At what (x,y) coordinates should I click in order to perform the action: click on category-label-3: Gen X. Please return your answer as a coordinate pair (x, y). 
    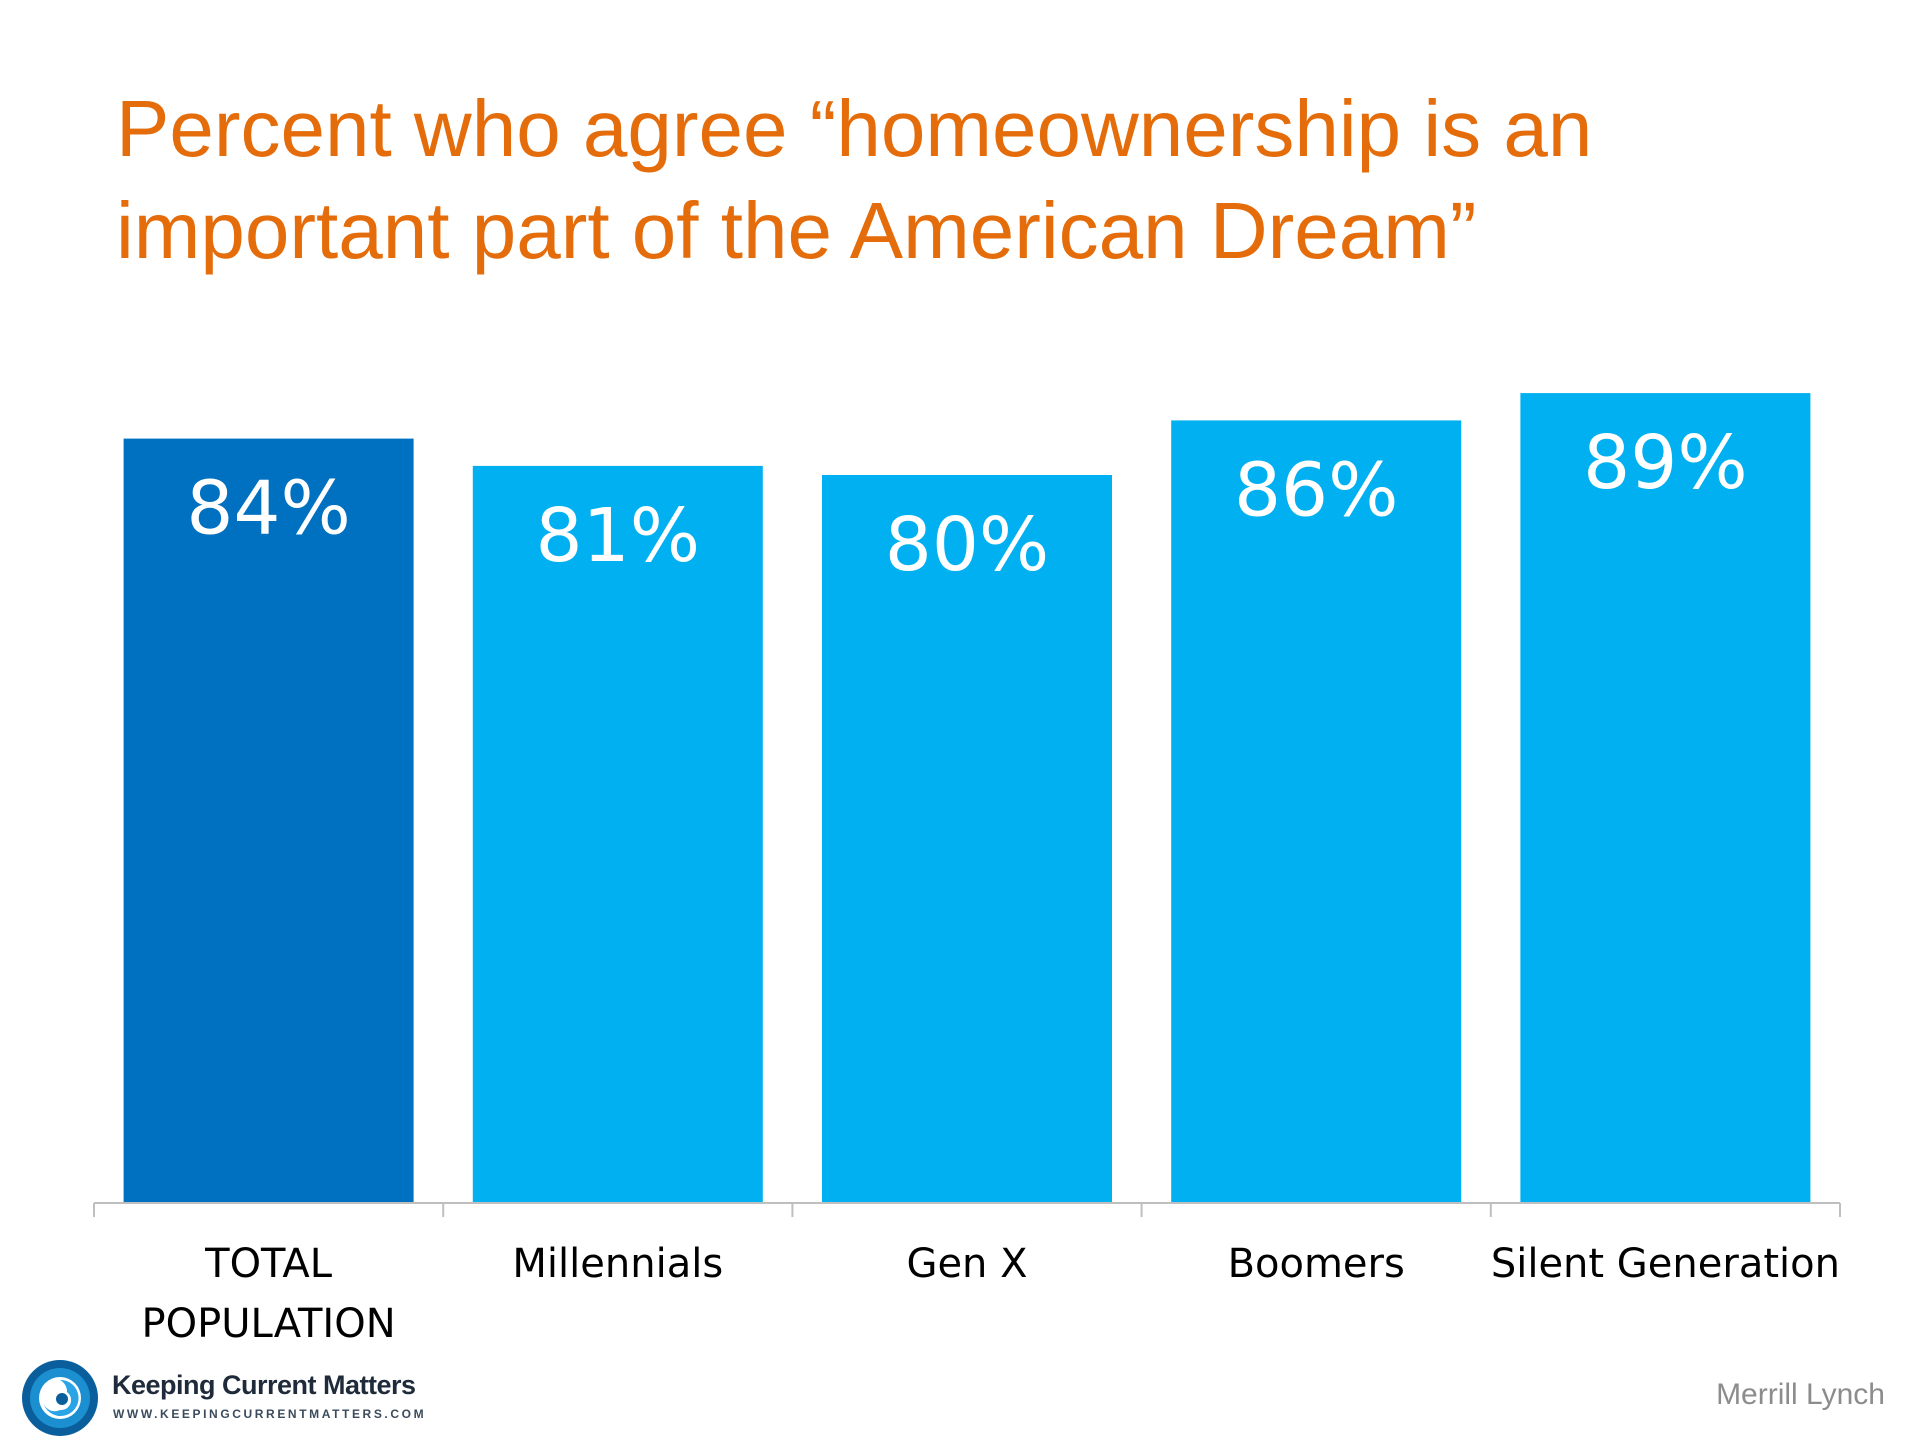
    Looking at the image, I should click on (966, 1264).